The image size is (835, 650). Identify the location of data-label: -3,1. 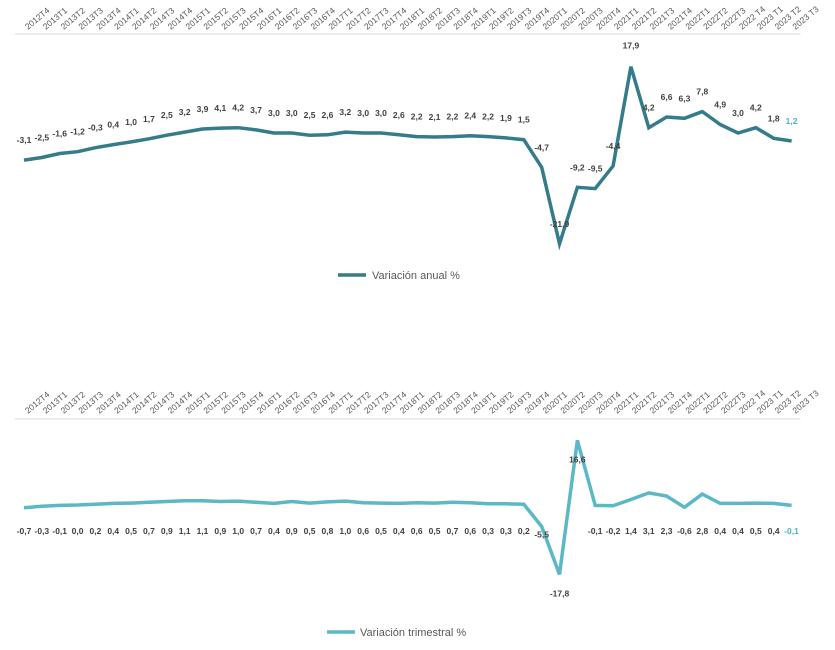
(24, 140).